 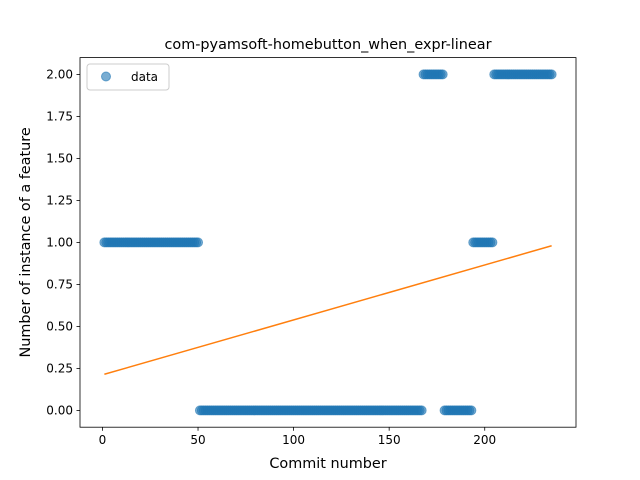 I want to click on legend: data, so click(x=128, y=77).